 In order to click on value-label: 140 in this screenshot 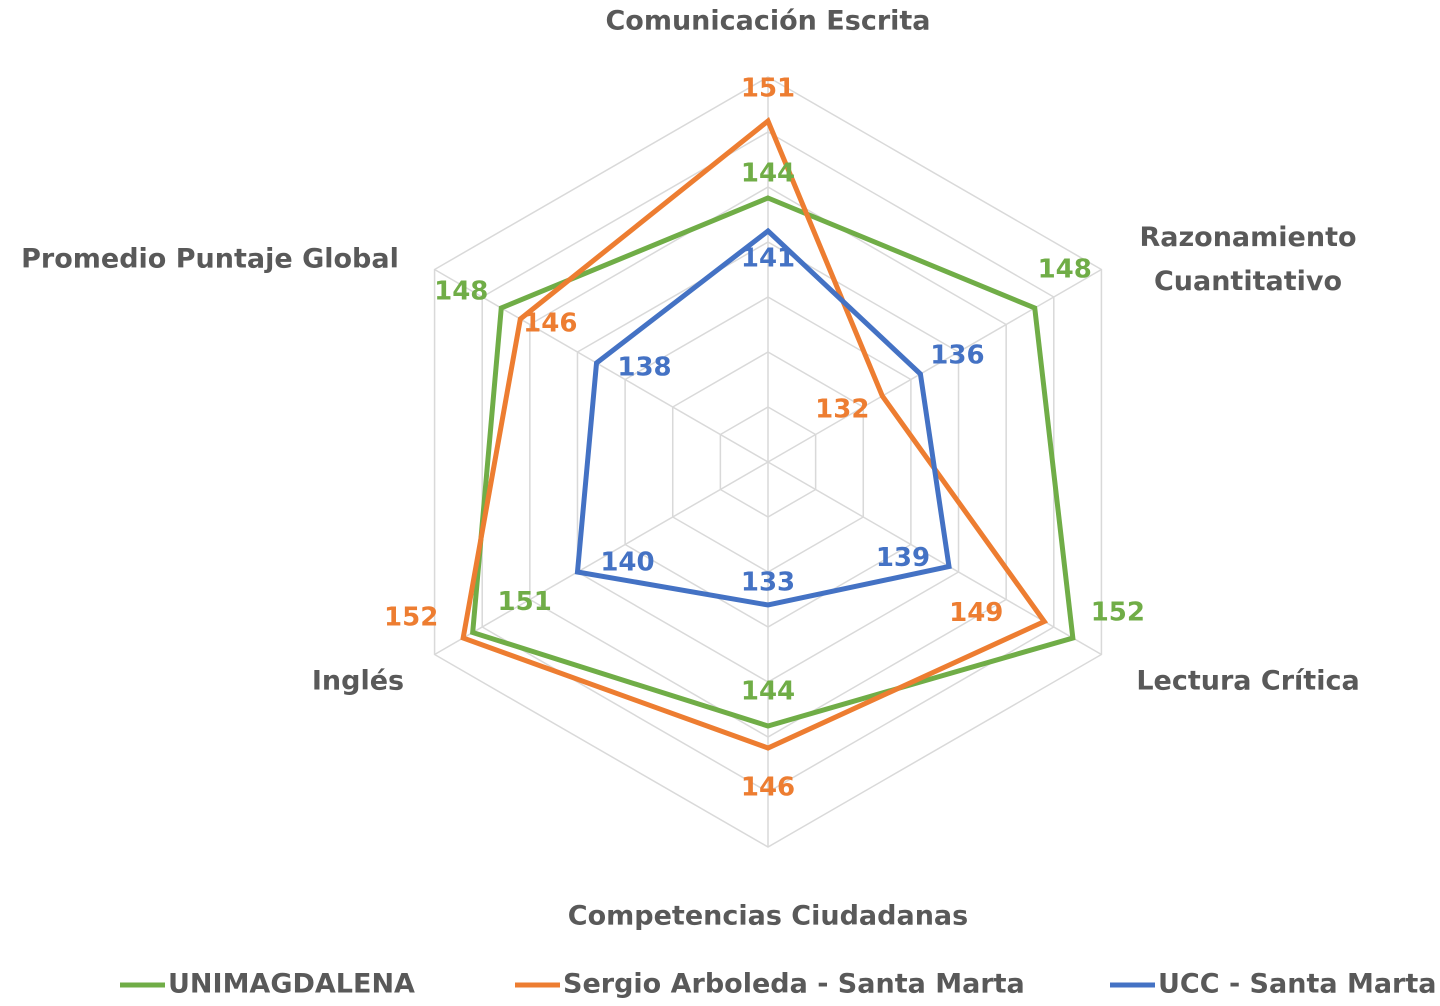, I will do `click(627, 563)`.